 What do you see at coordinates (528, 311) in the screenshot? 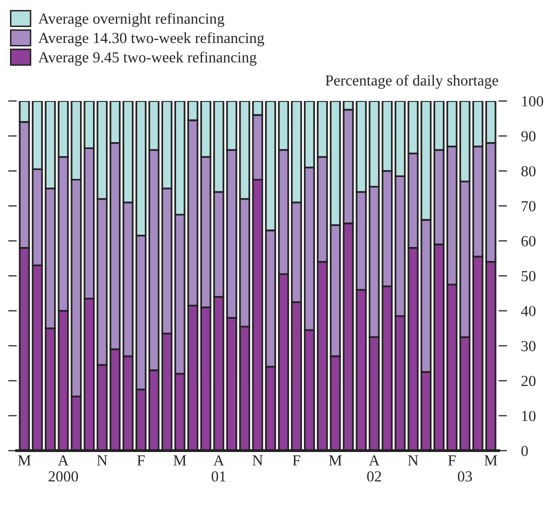
I see `y-tick-label: 40` at bounding box center [528, 311].